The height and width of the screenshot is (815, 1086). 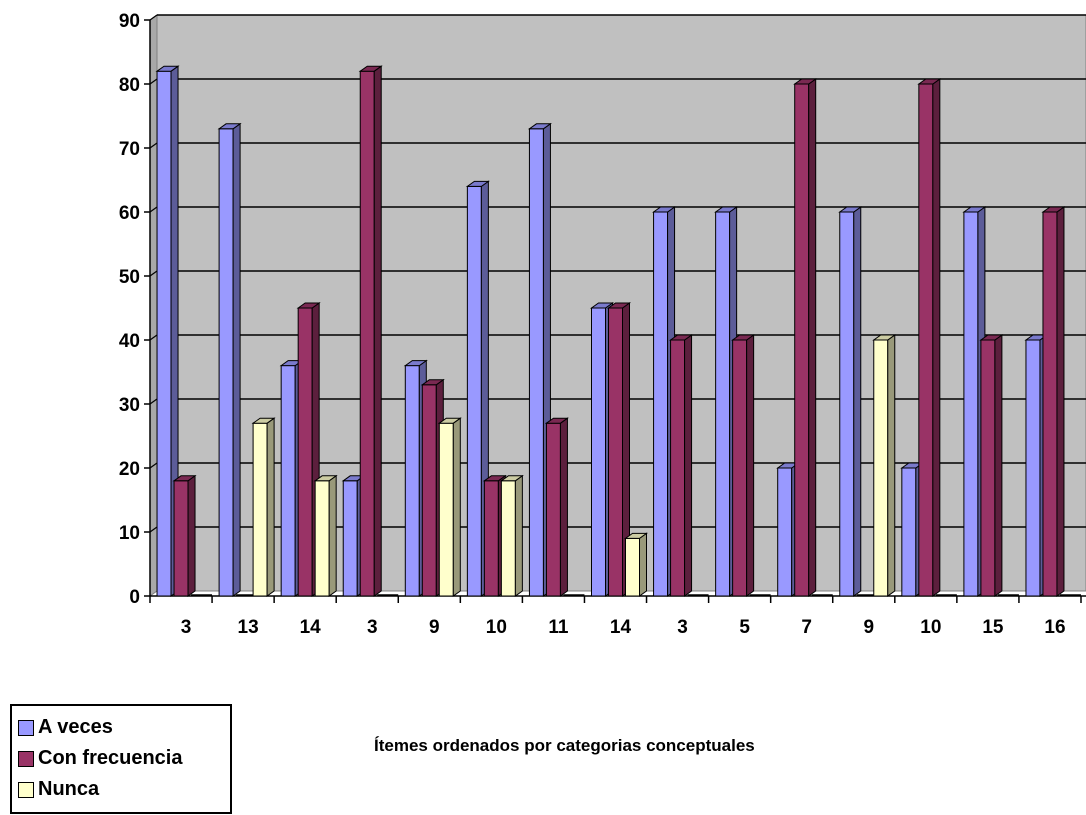 I want to click on side-wall, so click(x=153, y=305).